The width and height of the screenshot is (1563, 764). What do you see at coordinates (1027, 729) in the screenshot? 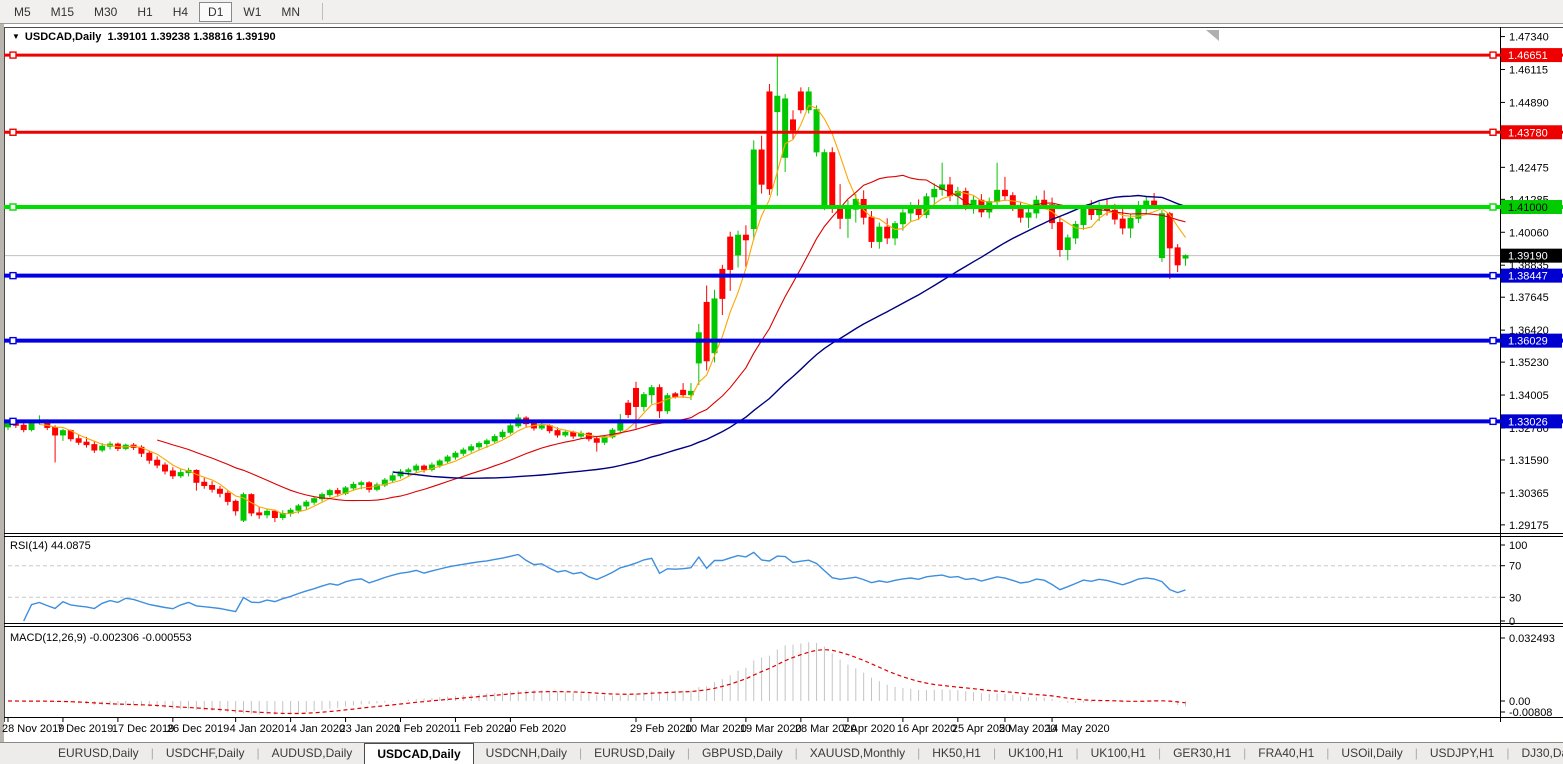
I see `date-label: 5 May 2020` at bounding box center [1027, 729].